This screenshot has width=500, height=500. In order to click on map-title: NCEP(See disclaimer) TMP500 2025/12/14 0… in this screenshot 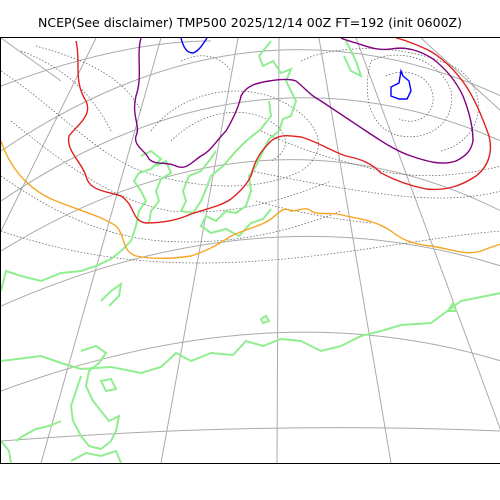, I will do `click(250, 22)`.